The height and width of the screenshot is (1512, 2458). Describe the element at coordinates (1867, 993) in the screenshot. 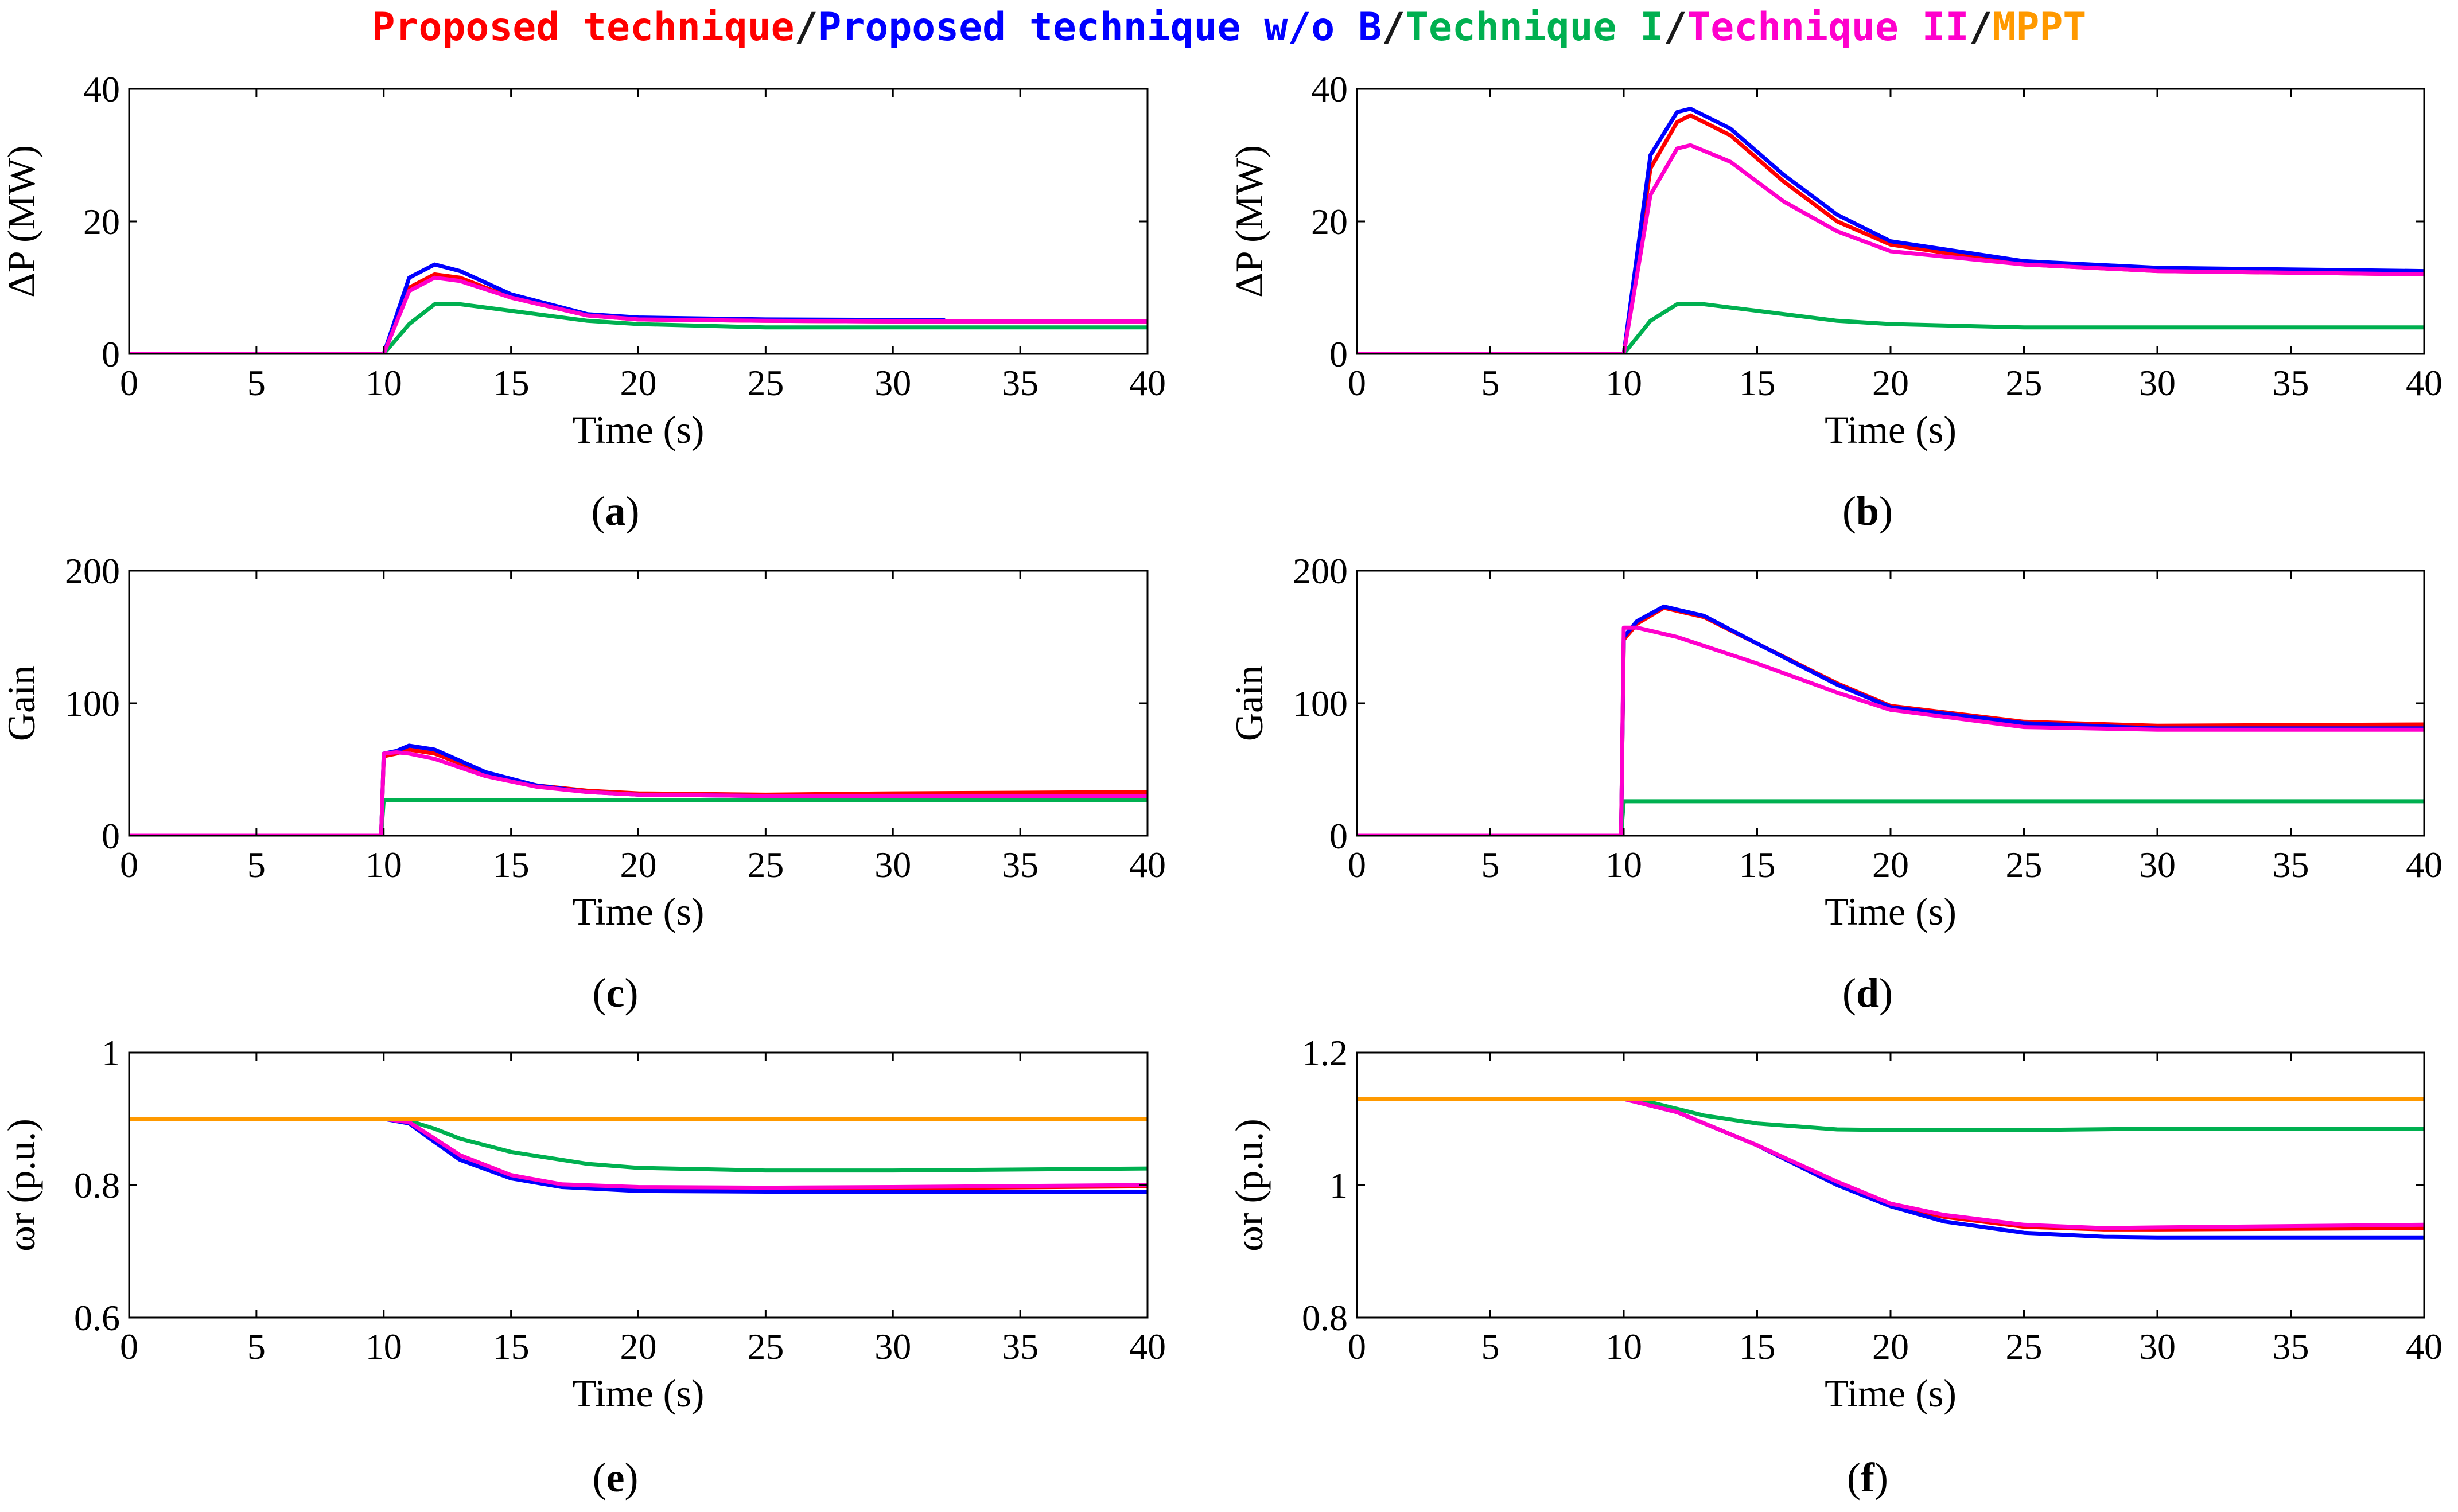

I see `panel-caption: (d)` at that location.